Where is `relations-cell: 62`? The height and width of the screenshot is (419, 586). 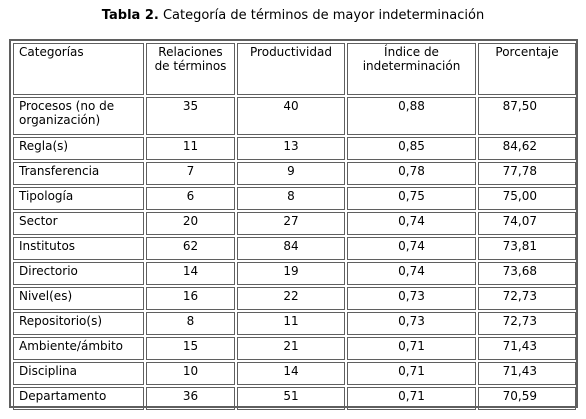 relations-cell: 62 is located at coordinates (190, 248).